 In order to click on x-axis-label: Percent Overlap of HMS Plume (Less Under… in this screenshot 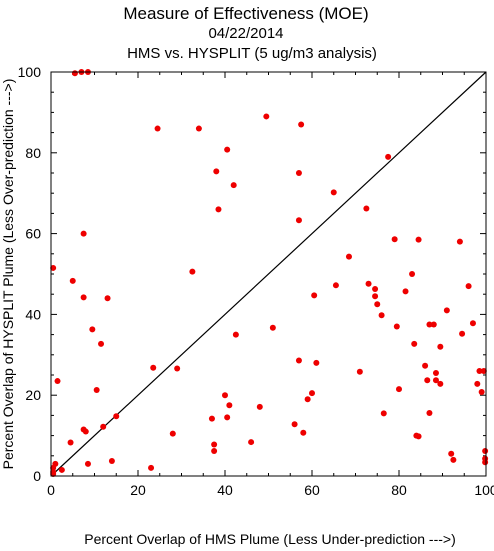, I will do `click(270, 539)`.